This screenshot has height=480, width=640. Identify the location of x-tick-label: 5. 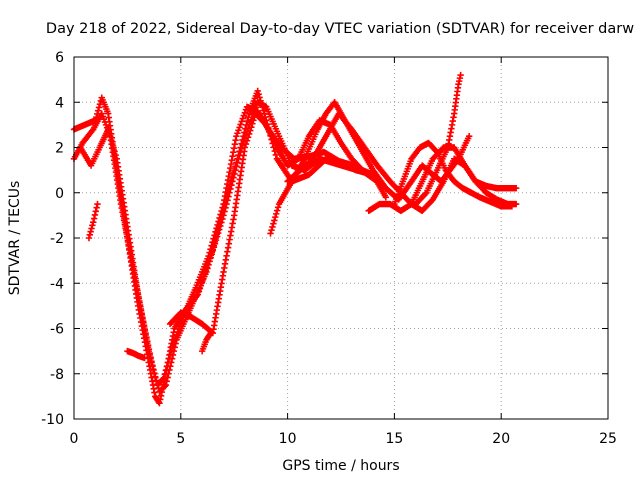
(180, 439).